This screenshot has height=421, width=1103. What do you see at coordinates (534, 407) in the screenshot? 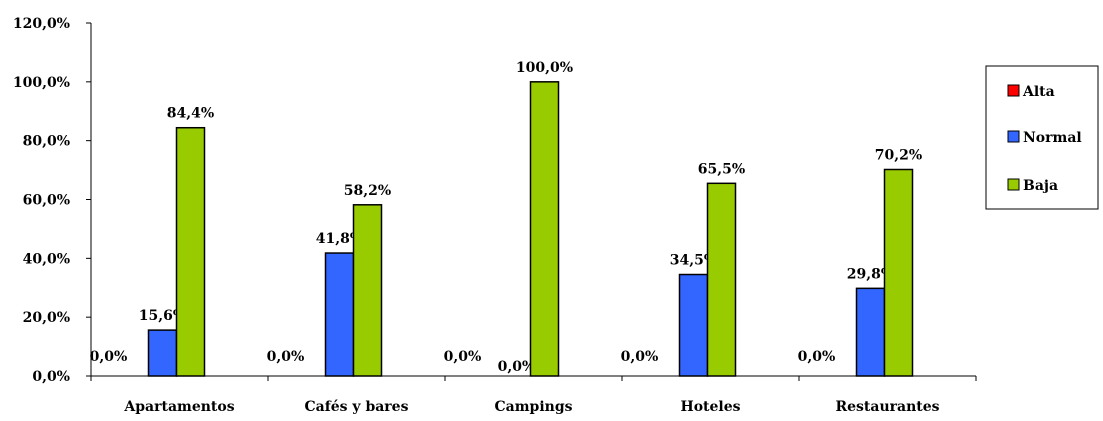
I see `x-category-label: Campings` at bounding box center [534, 407].